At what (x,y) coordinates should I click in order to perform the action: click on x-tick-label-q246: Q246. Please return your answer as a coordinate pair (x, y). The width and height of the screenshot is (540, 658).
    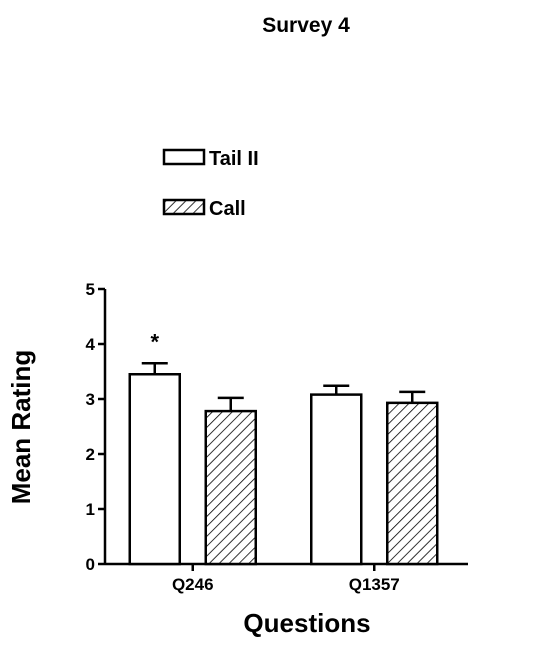
    Looking at the image, I should click on (193, 584).